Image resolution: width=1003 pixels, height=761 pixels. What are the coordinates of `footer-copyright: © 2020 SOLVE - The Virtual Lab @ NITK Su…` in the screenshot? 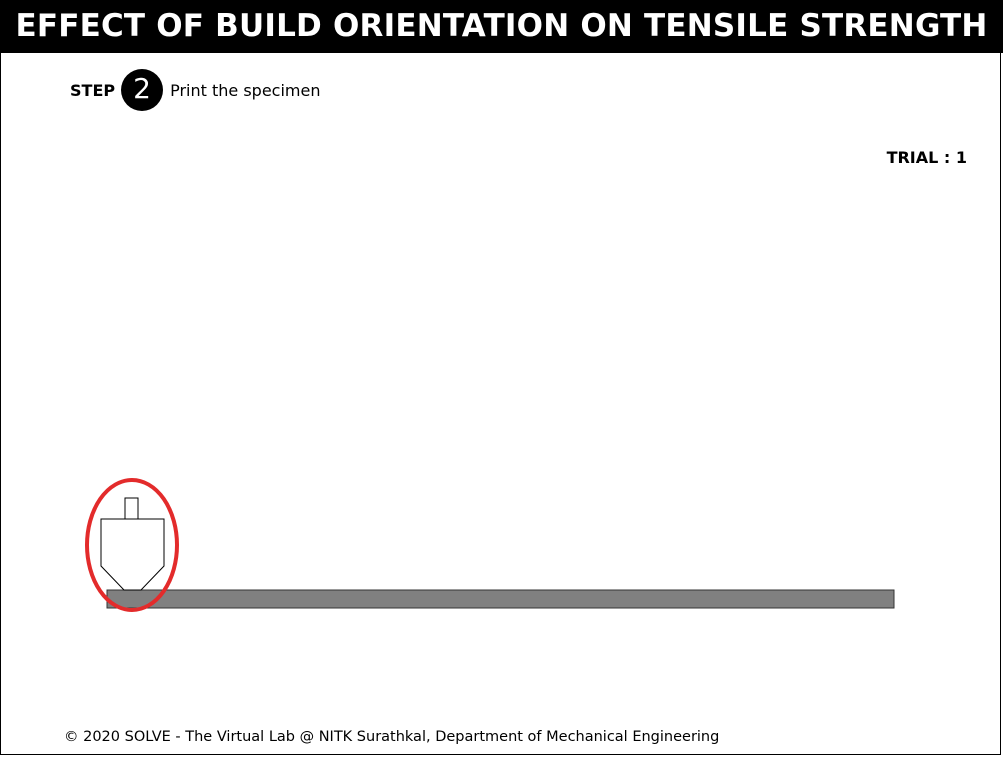 It's located at (392, 737).